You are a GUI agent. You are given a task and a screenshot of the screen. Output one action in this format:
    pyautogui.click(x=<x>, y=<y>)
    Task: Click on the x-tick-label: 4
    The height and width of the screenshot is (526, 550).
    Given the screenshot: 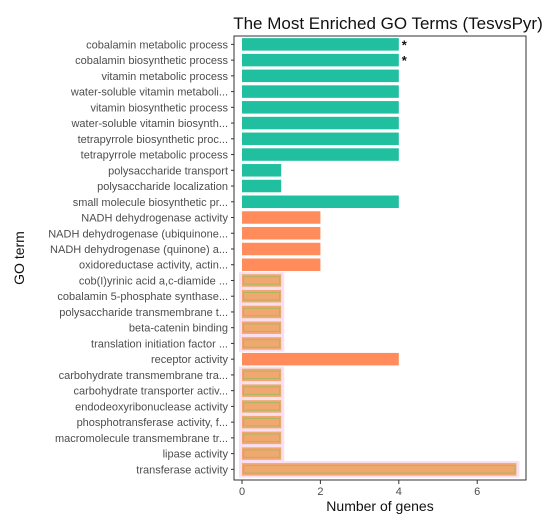 What is the action you would take?
    pyautogui.click(x=399, y=492)
    